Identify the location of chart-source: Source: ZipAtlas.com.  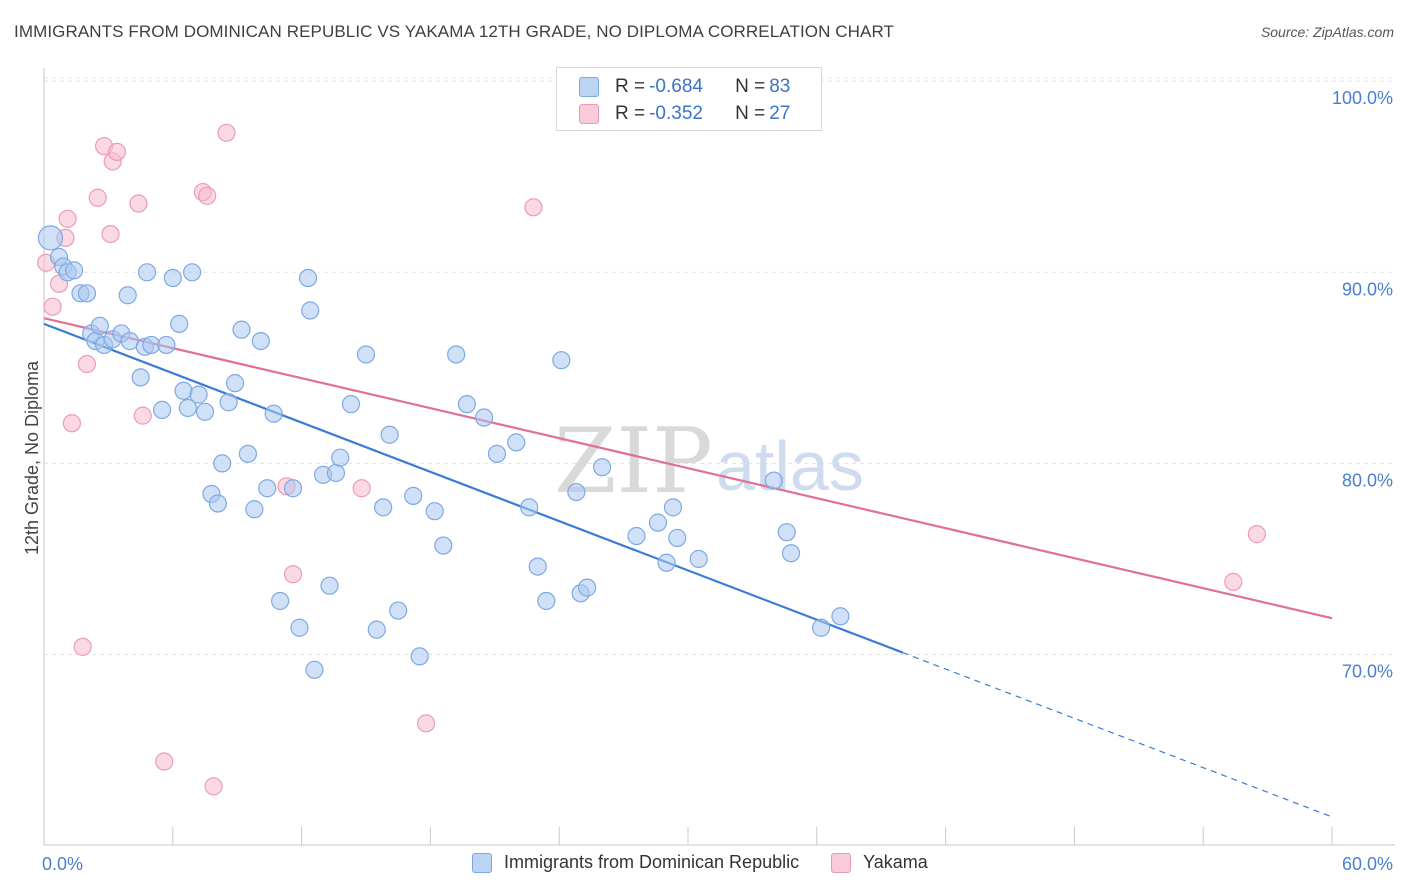
(1327, 32).